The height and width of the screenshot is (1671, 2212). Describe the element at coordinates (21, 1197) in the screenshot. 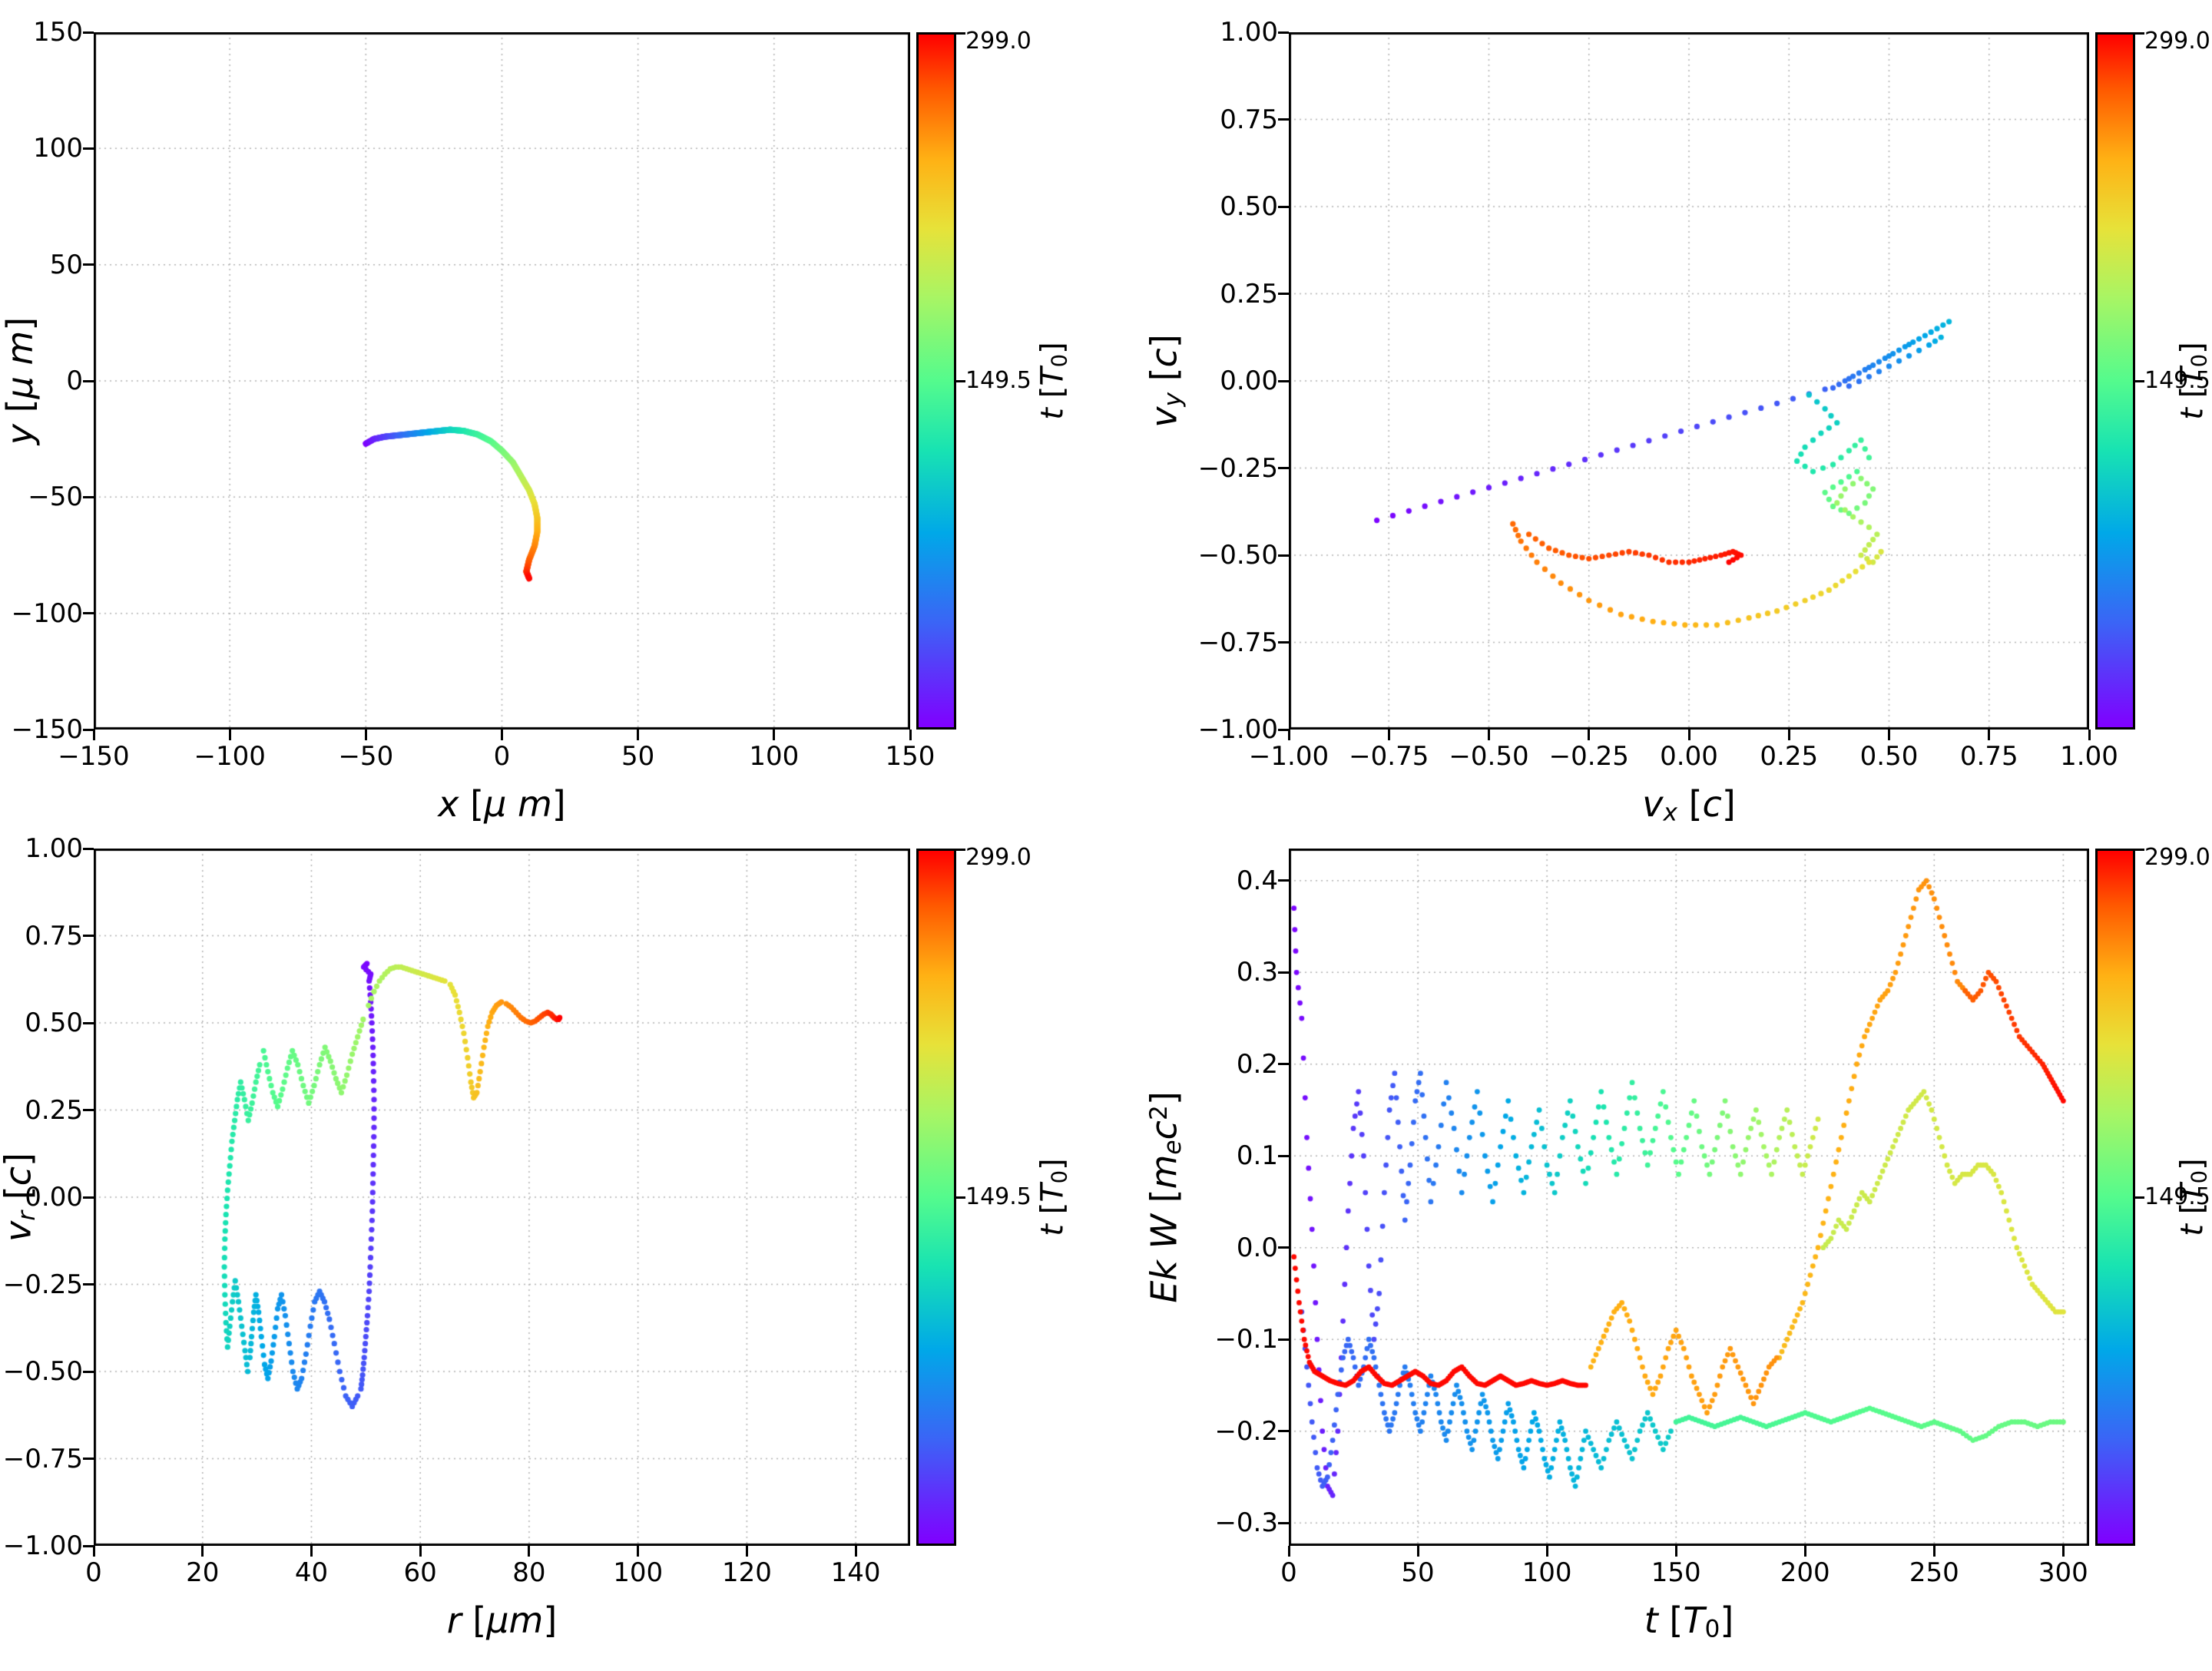

I see `y-axis-label-radial-phase: vr [c]` at that location.